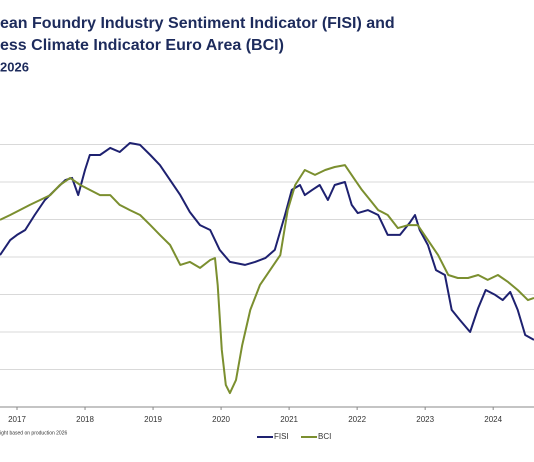 Image resolution: width=534 pixels, height=462 pixels. I want to click on x-tick-label: 2018, so click(85, 419).